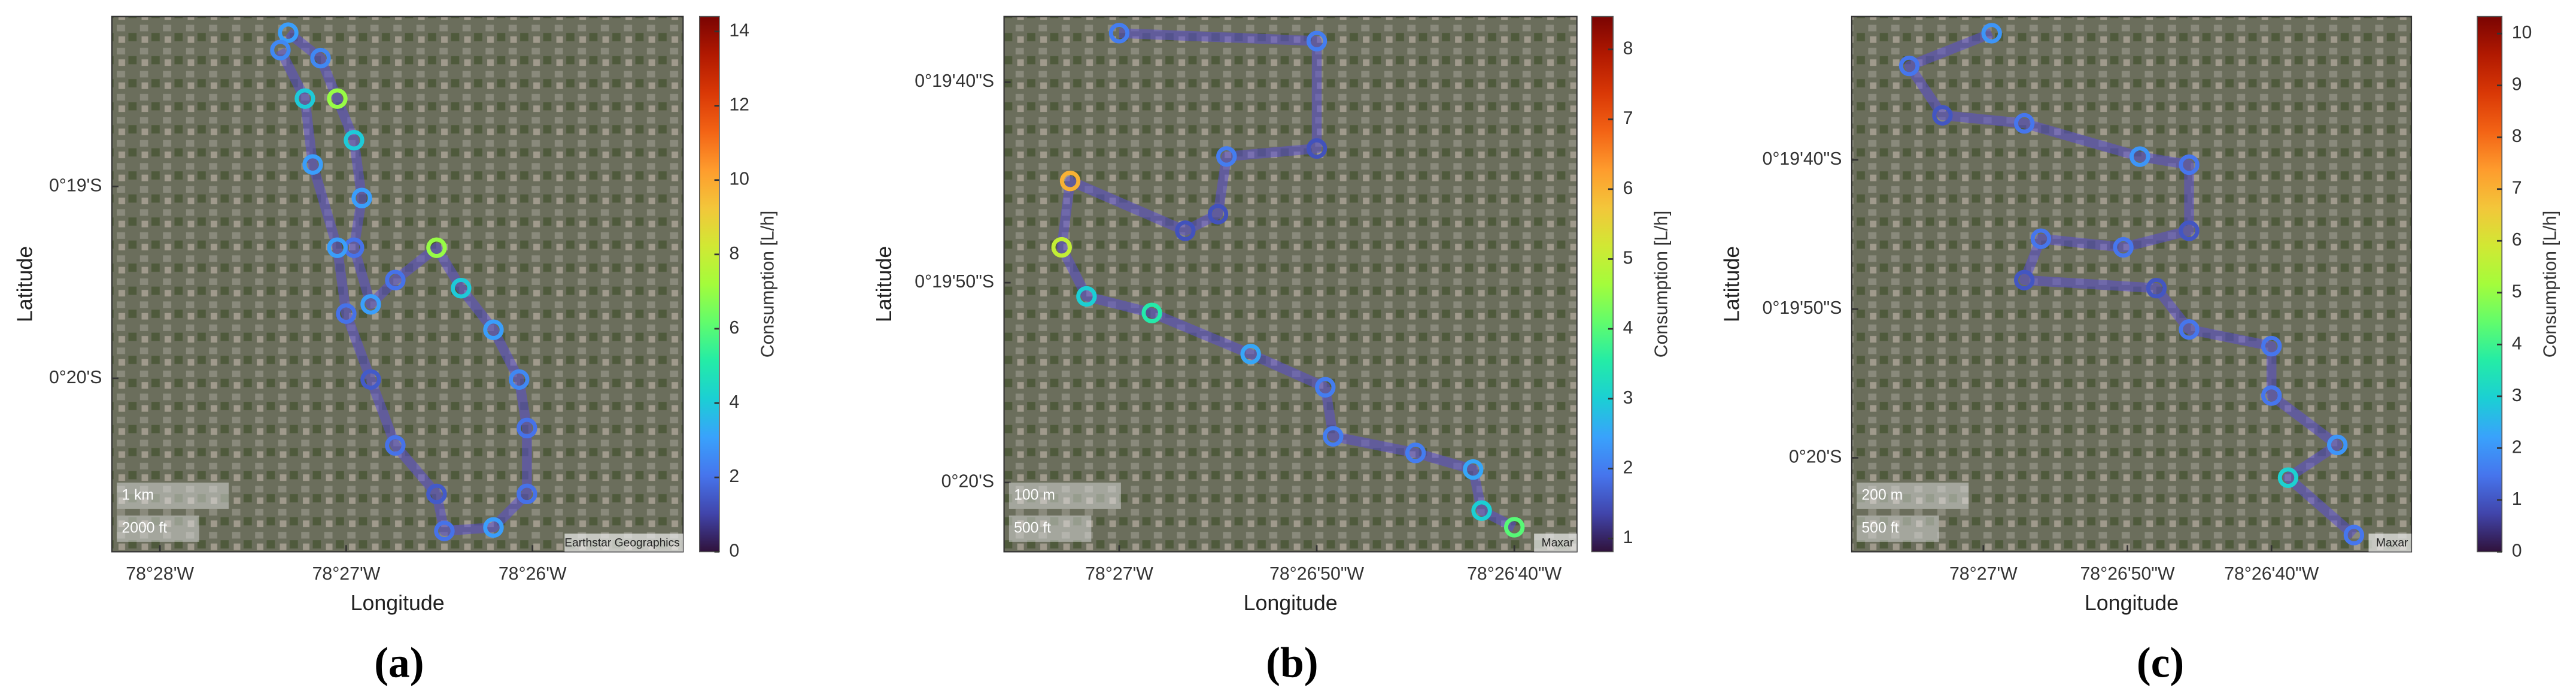 The height and width of the screenshot is (700, 2576). Describe the element at coordinates (739, 30) in the screenshot. I see `colorbar-tick-label: 14` at that location.